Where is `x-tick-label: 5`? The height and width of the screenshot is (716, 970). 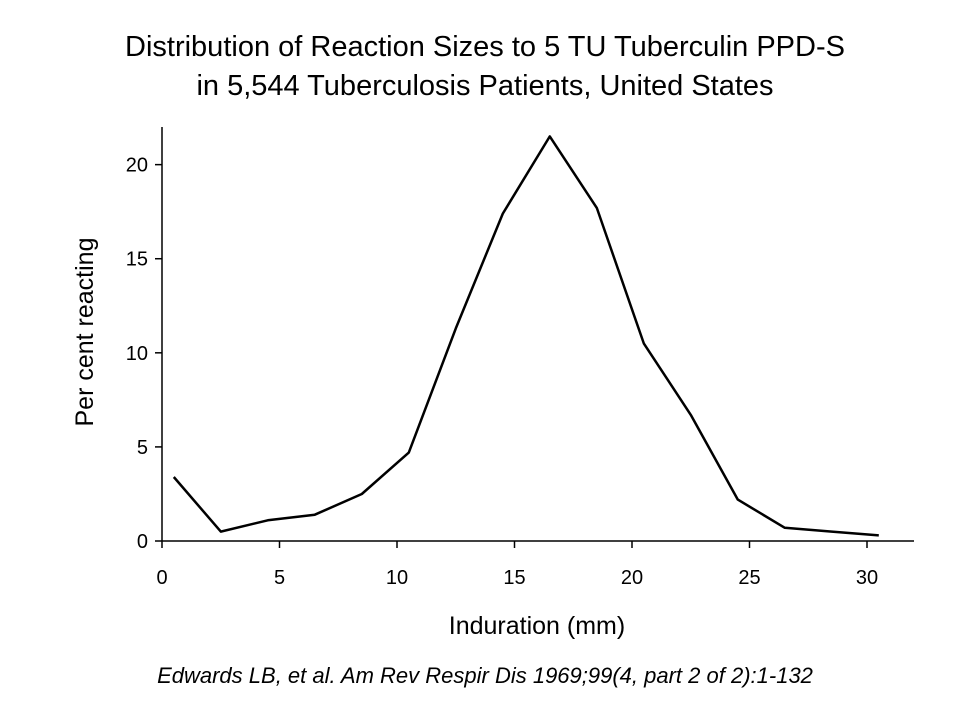 x-tick-label: 5 is located at coordinates (279, 578).